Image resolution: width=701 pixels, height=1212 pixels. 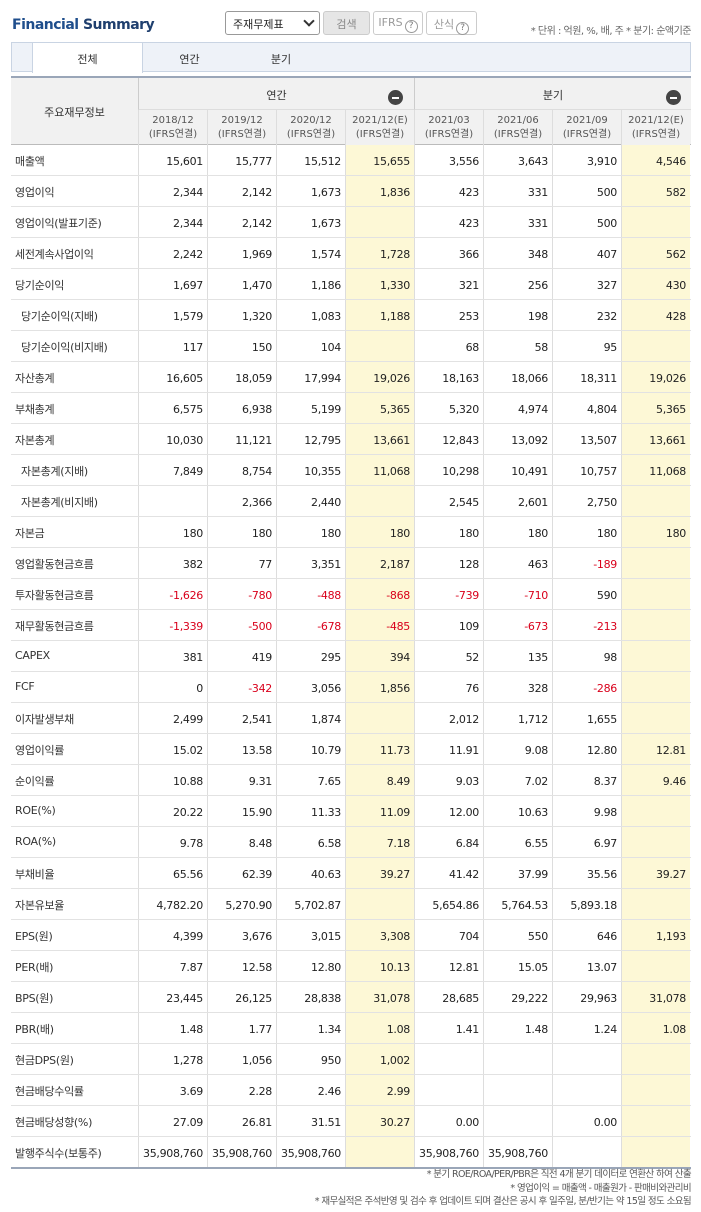 What do you see at coordinates (35, 440) in the screenshot?
I see `row-label: 자본총계` at bounding box center [35, 440].